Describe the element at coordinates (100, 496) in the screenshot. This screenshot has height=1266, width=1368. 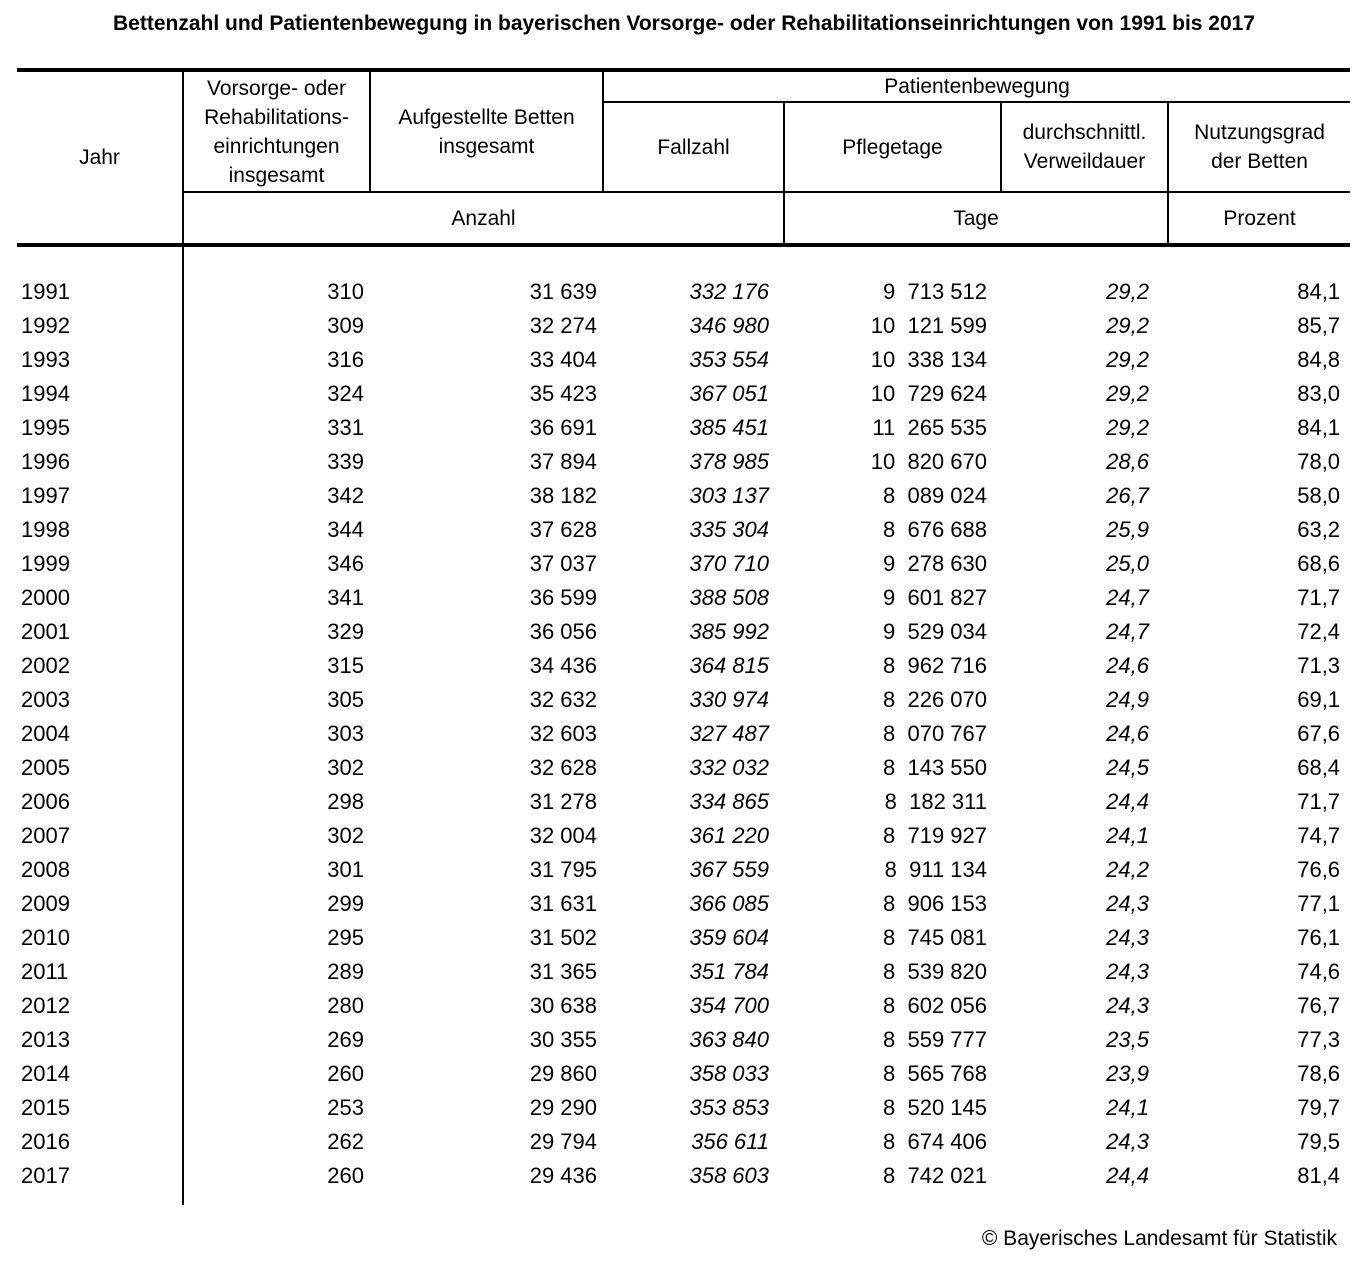
I see `year-cell: 1997` at that location.